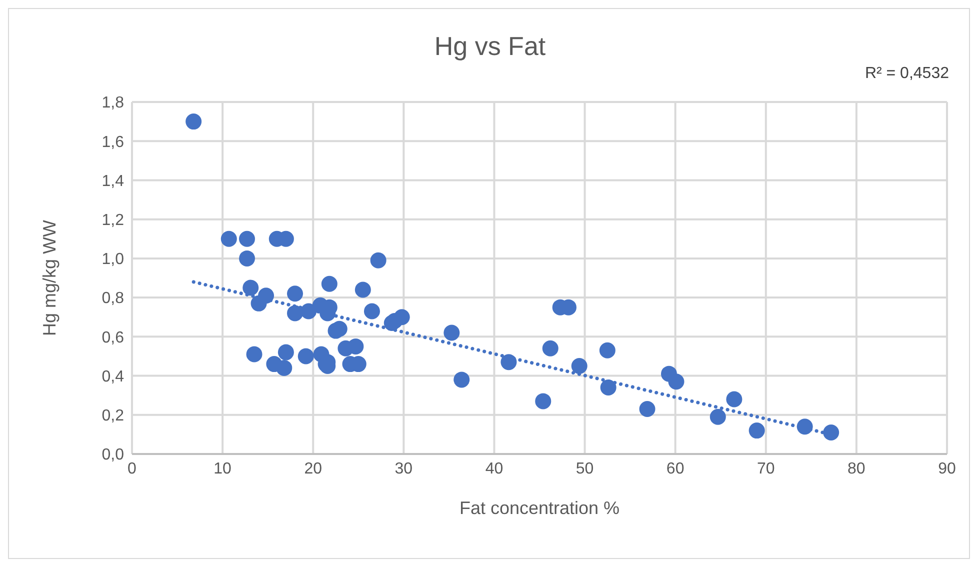 The height and width of the screenshot is (567, 978). What do you see at coordinates (585, 469) in the screenshot?
I see `x-tick-label: 50` at bounding box center [585, 469].